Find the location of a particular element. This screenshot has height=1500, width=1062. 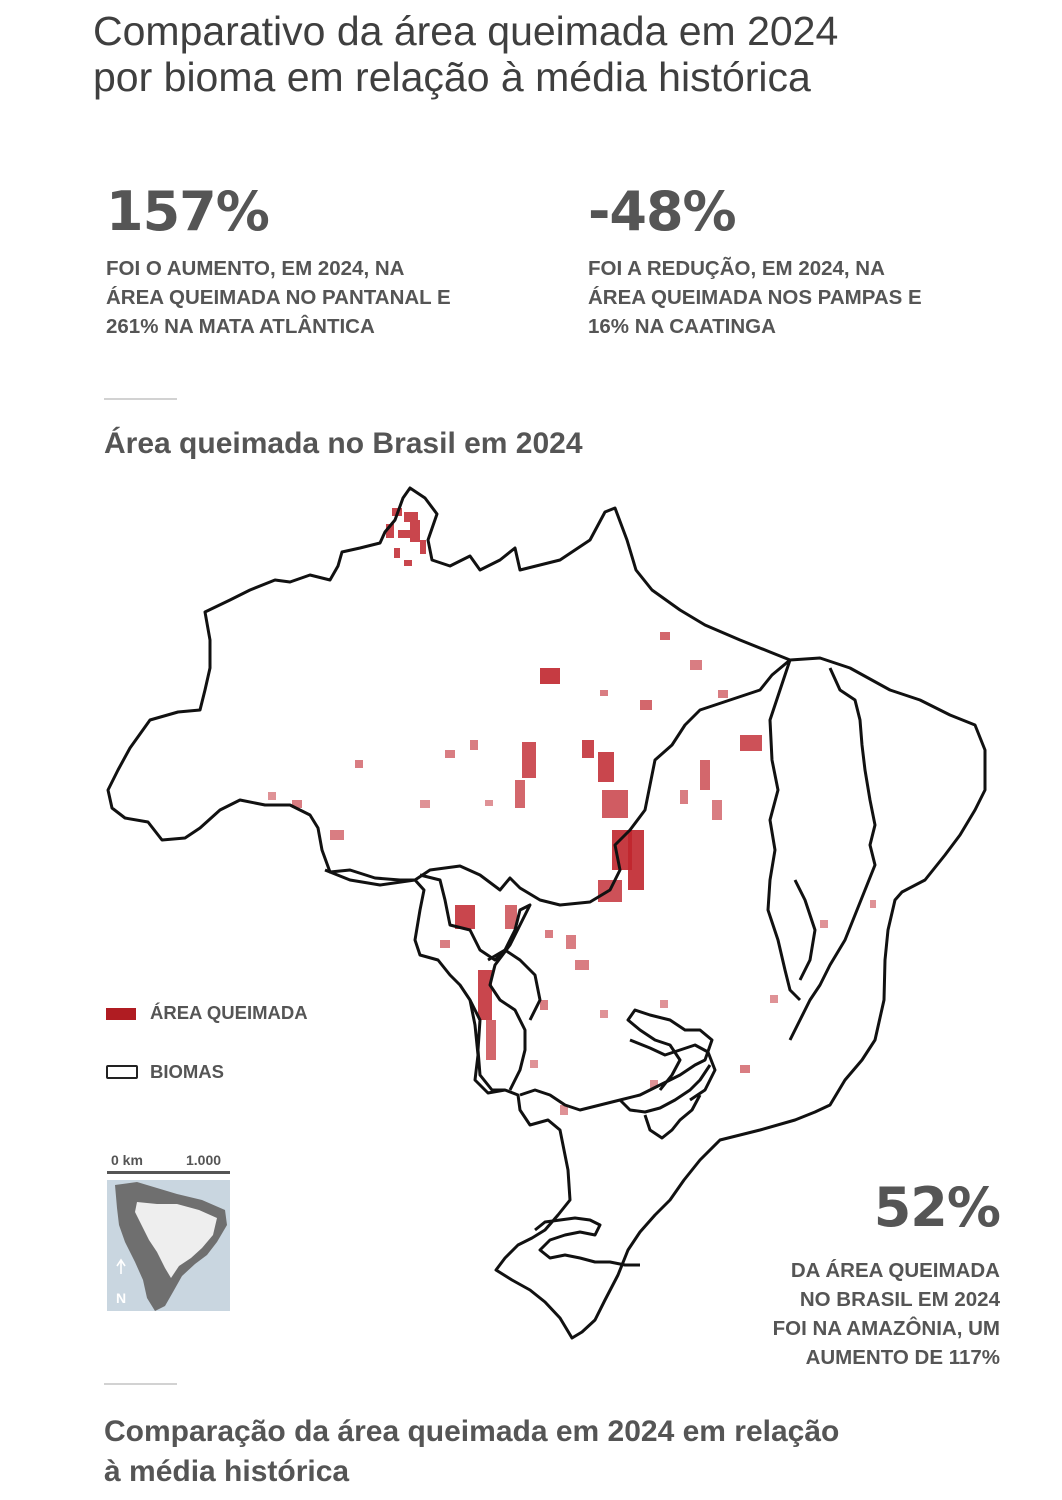

scale-end-label: 1.000 is located at coordinates (204, 1160).